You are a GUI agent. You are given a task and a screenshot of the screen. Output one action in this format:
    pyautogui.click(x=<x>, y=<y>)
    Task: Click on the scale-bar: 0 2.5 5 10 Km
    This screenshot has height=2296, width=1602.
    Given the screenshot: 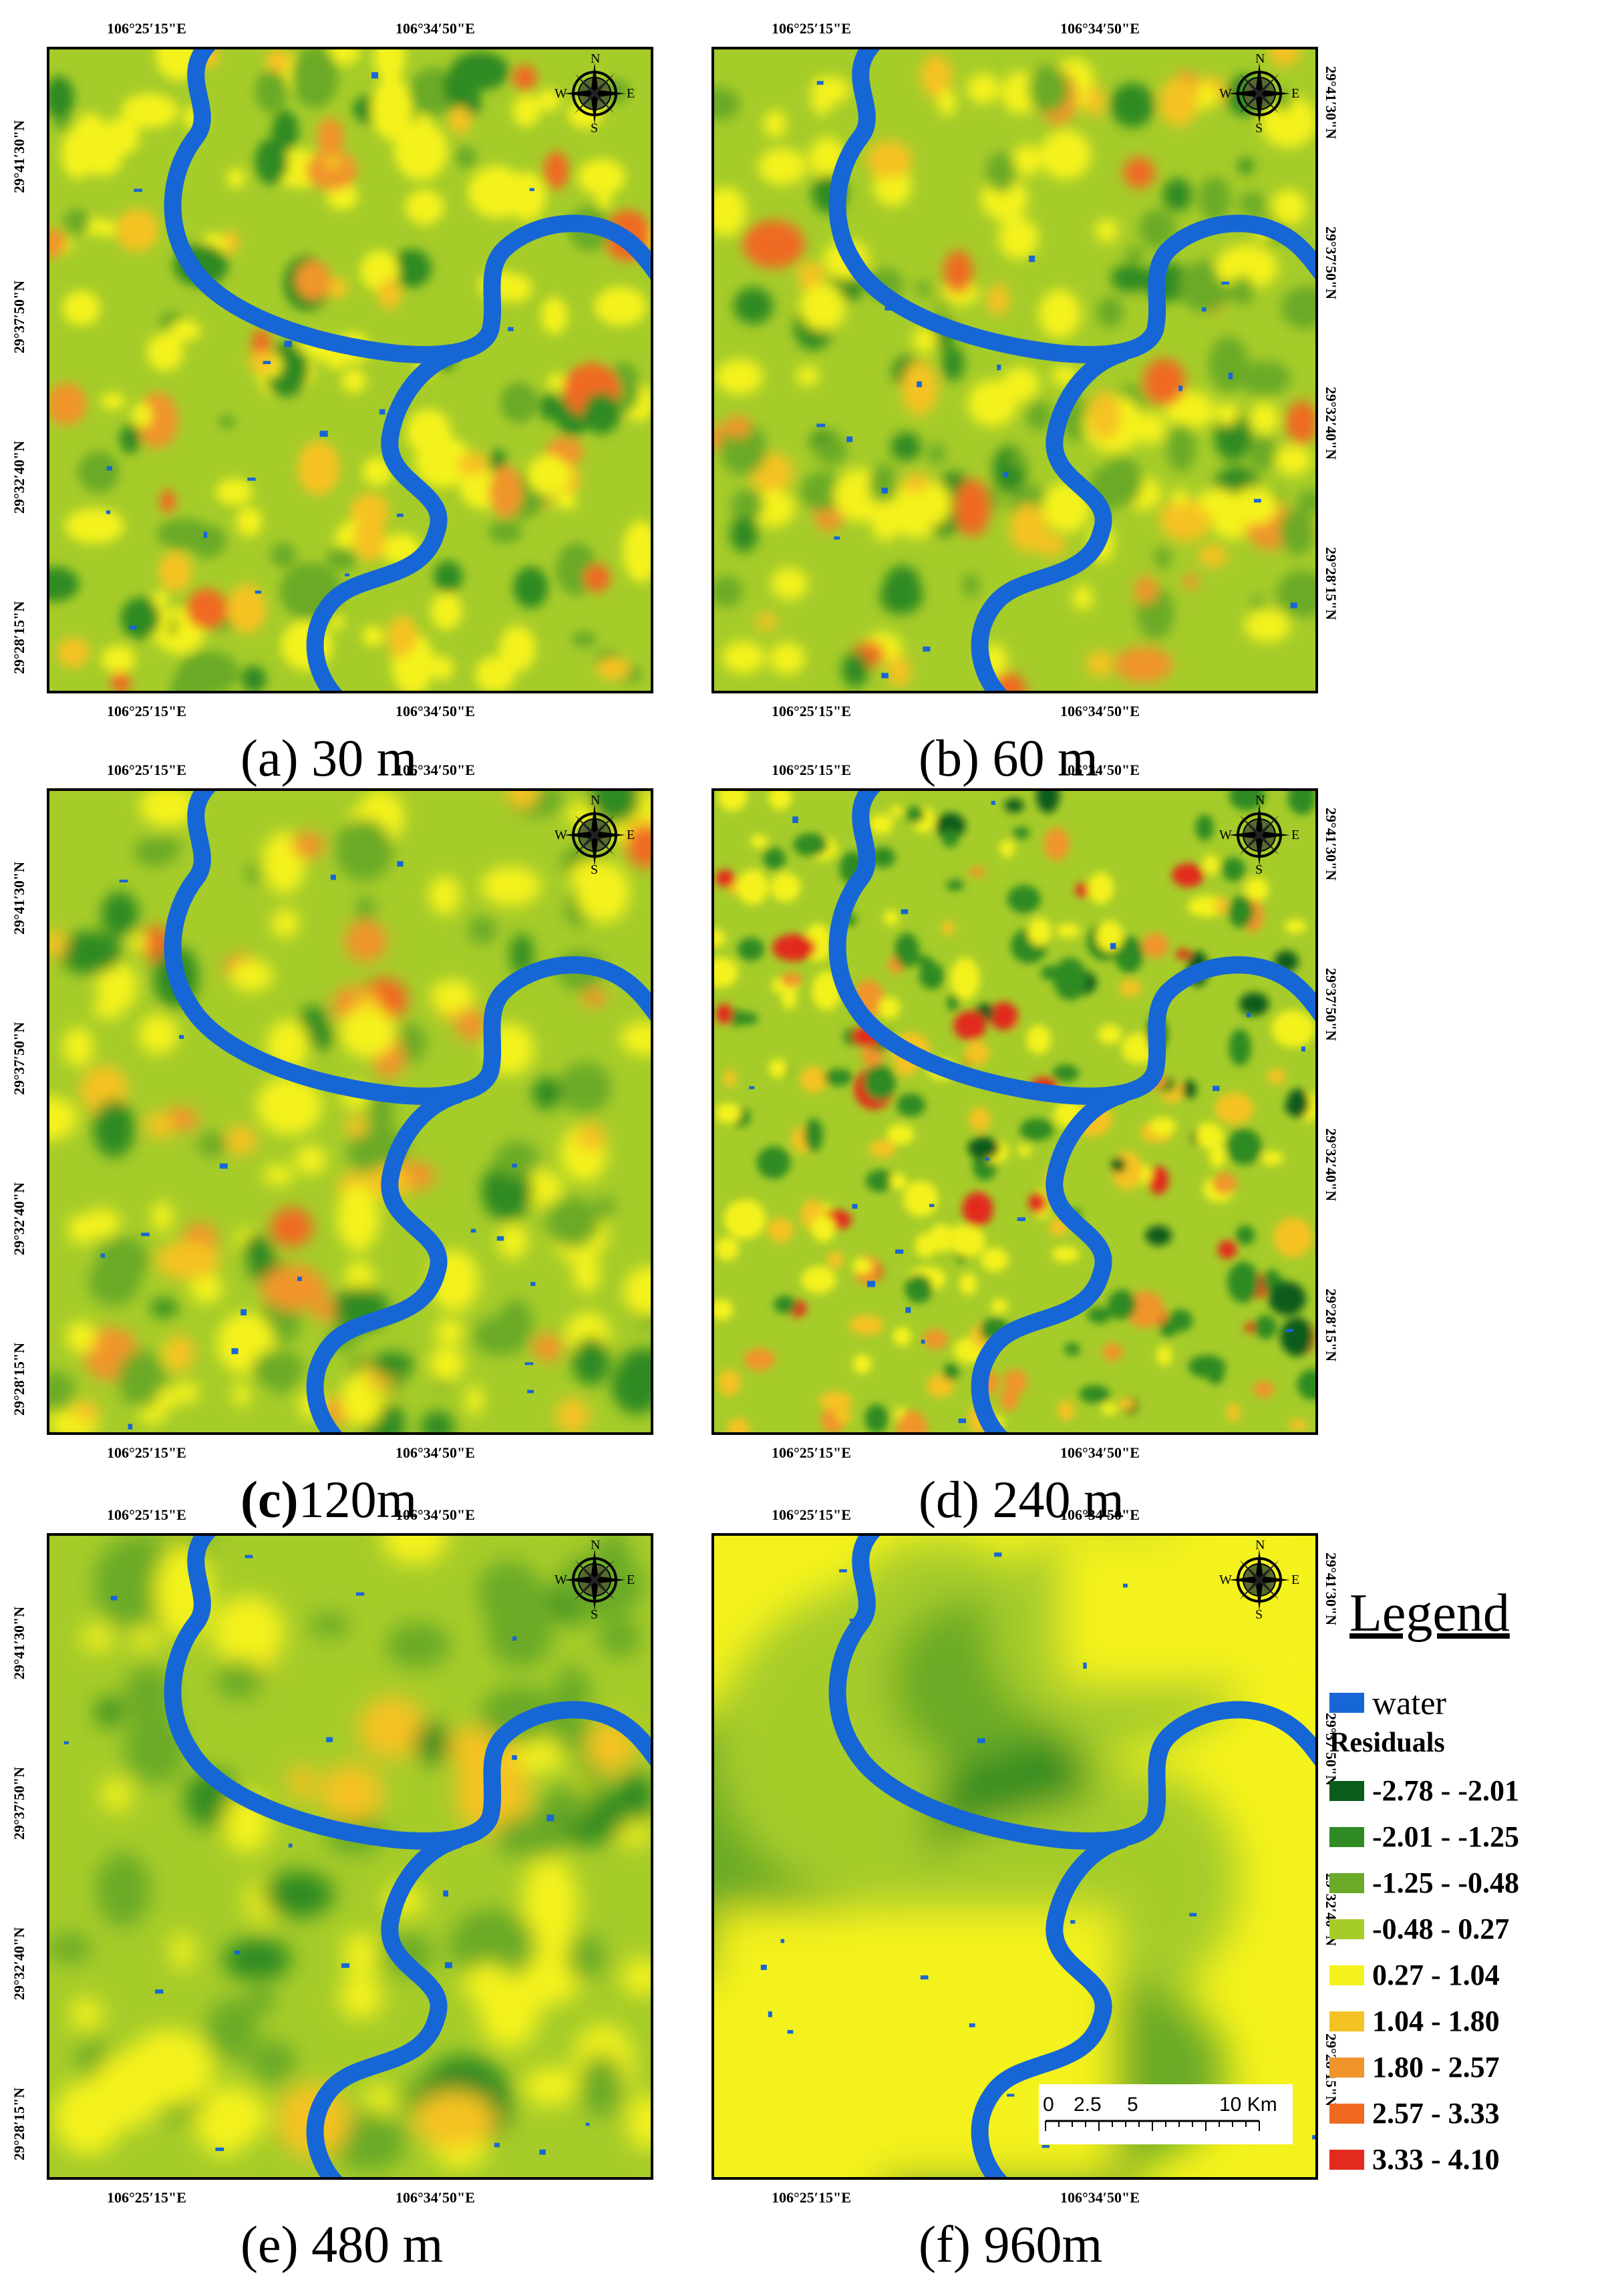 What is the action you would take?
    pyautogui.click(x=1166, y=2114)
    